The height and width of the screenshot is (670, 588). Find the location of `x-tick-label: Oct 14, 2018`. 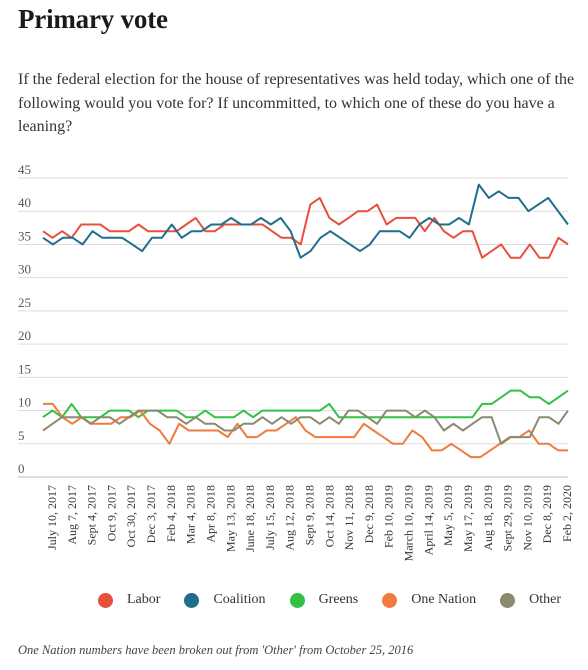

x-tick-label: Oct 14, 2018 is located at coordinates (329, 516).